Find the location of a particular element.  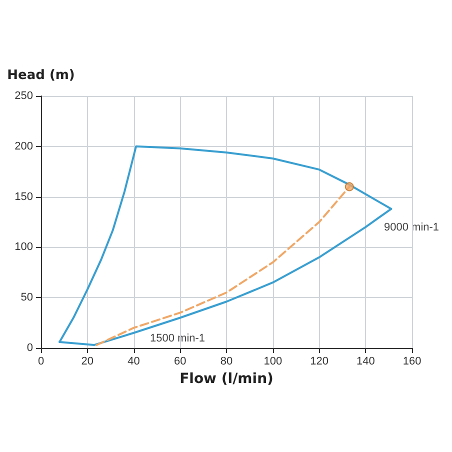

y-axis-title: Head (m) is located at coordinates (41, 75).